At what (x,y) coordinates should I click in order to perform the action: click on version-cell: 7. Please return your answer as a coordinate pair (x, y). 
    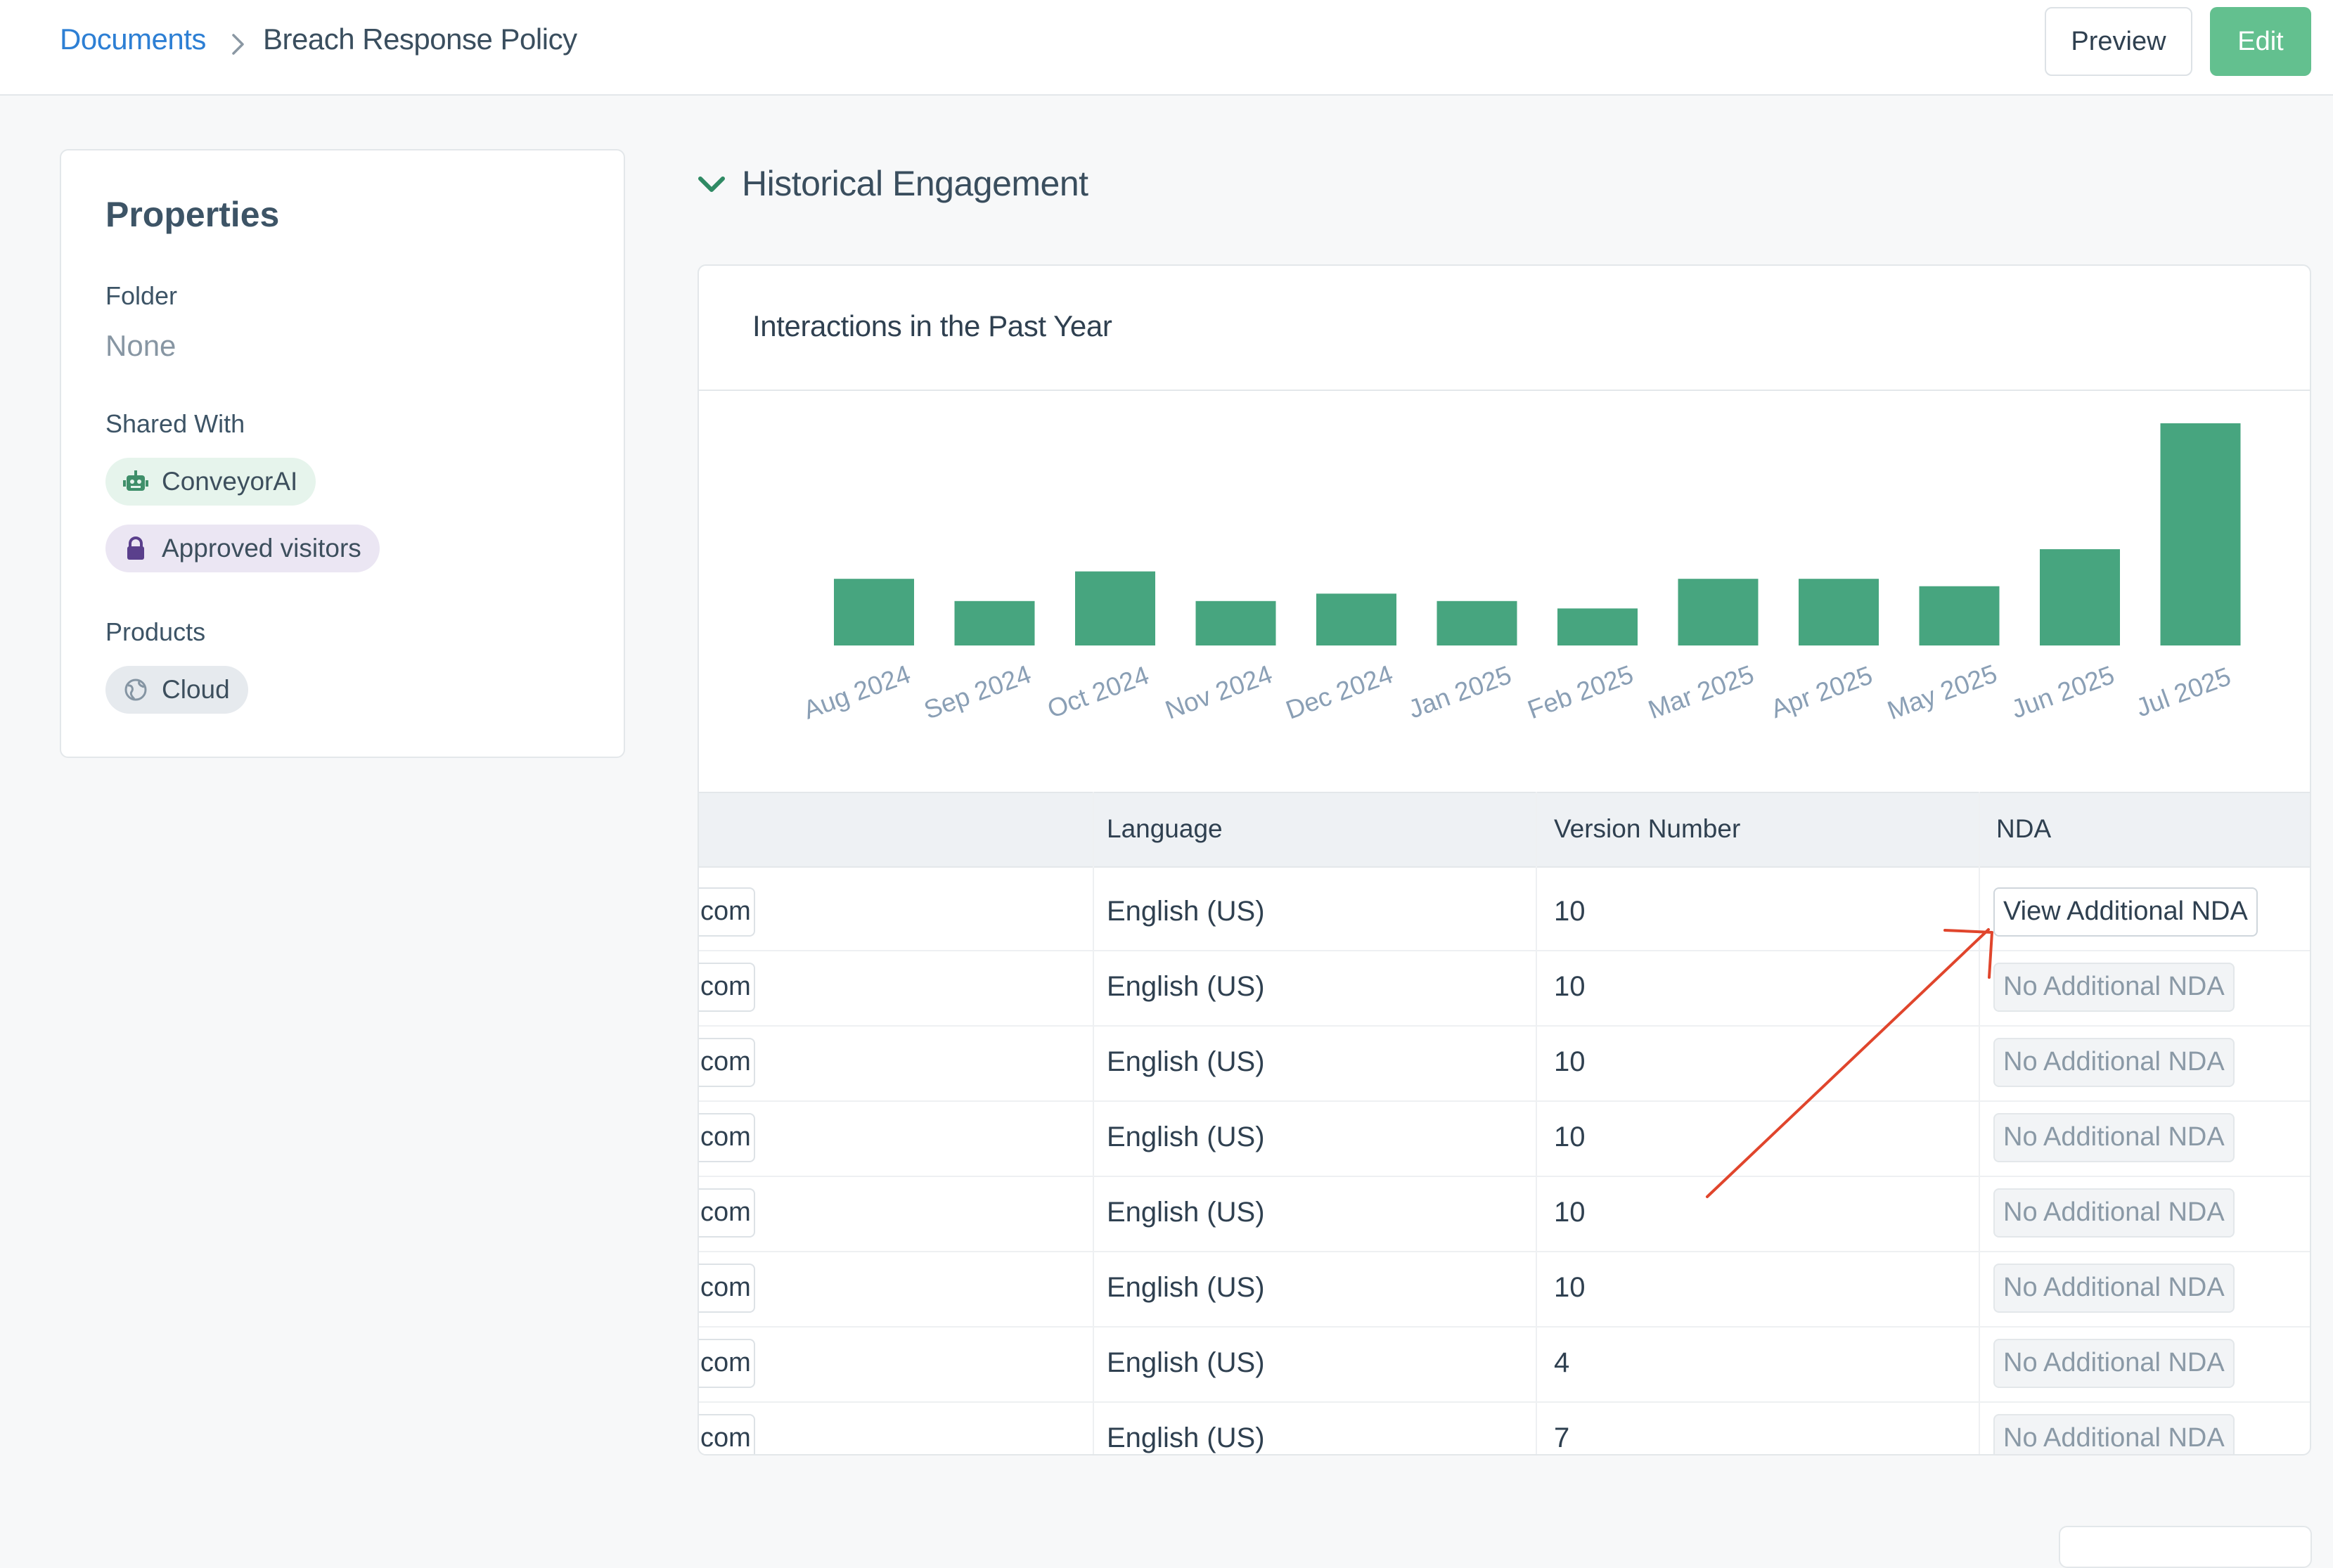
    Looking at the image, I should click on (1562, 1437).